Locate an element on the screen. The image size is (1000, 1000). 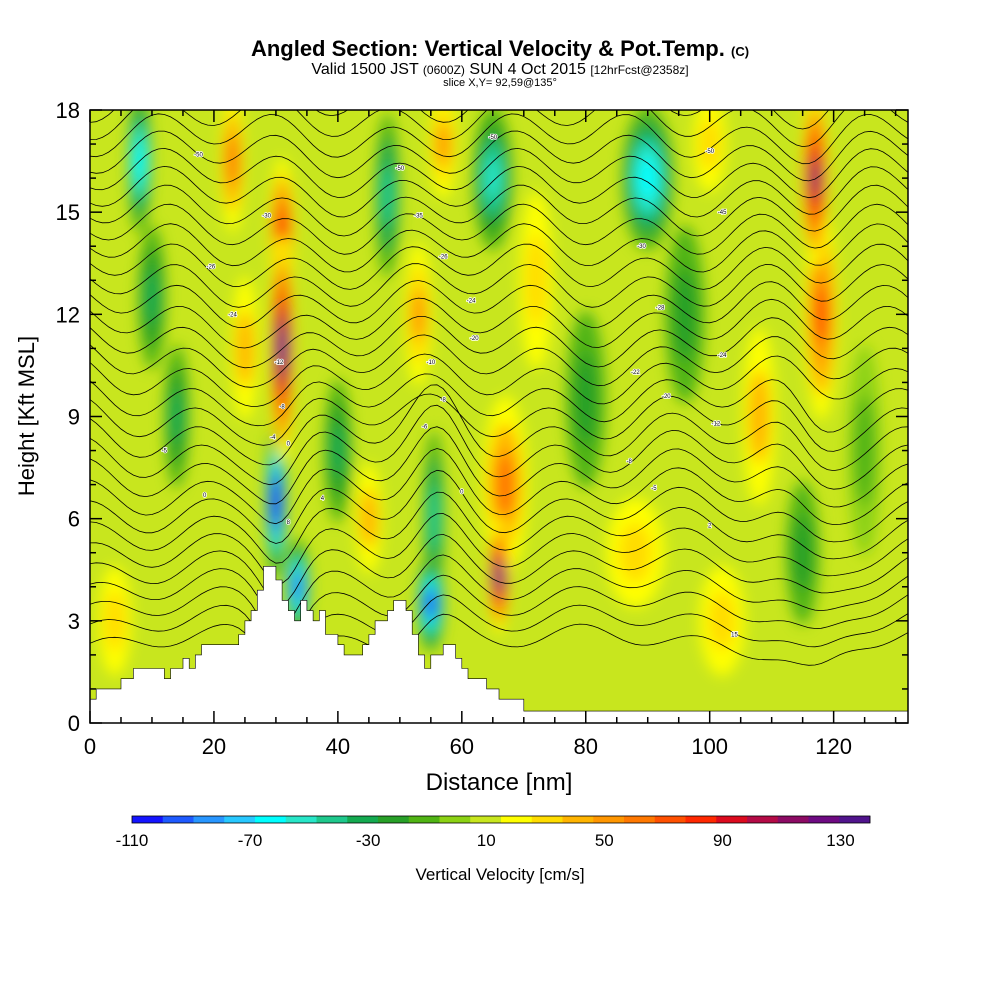
isotherm-label: -26 is located at coordinates (211, 268).